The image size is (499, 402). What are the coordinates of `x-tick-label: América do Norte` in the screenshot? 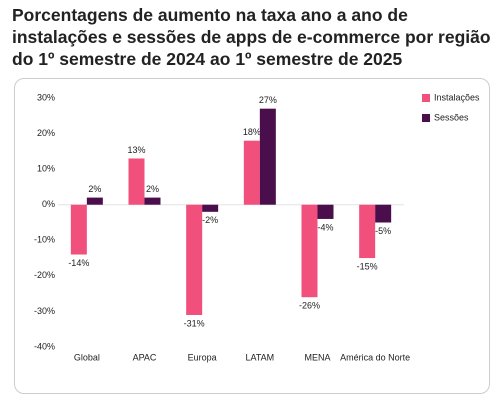 It's located at (375, 357).